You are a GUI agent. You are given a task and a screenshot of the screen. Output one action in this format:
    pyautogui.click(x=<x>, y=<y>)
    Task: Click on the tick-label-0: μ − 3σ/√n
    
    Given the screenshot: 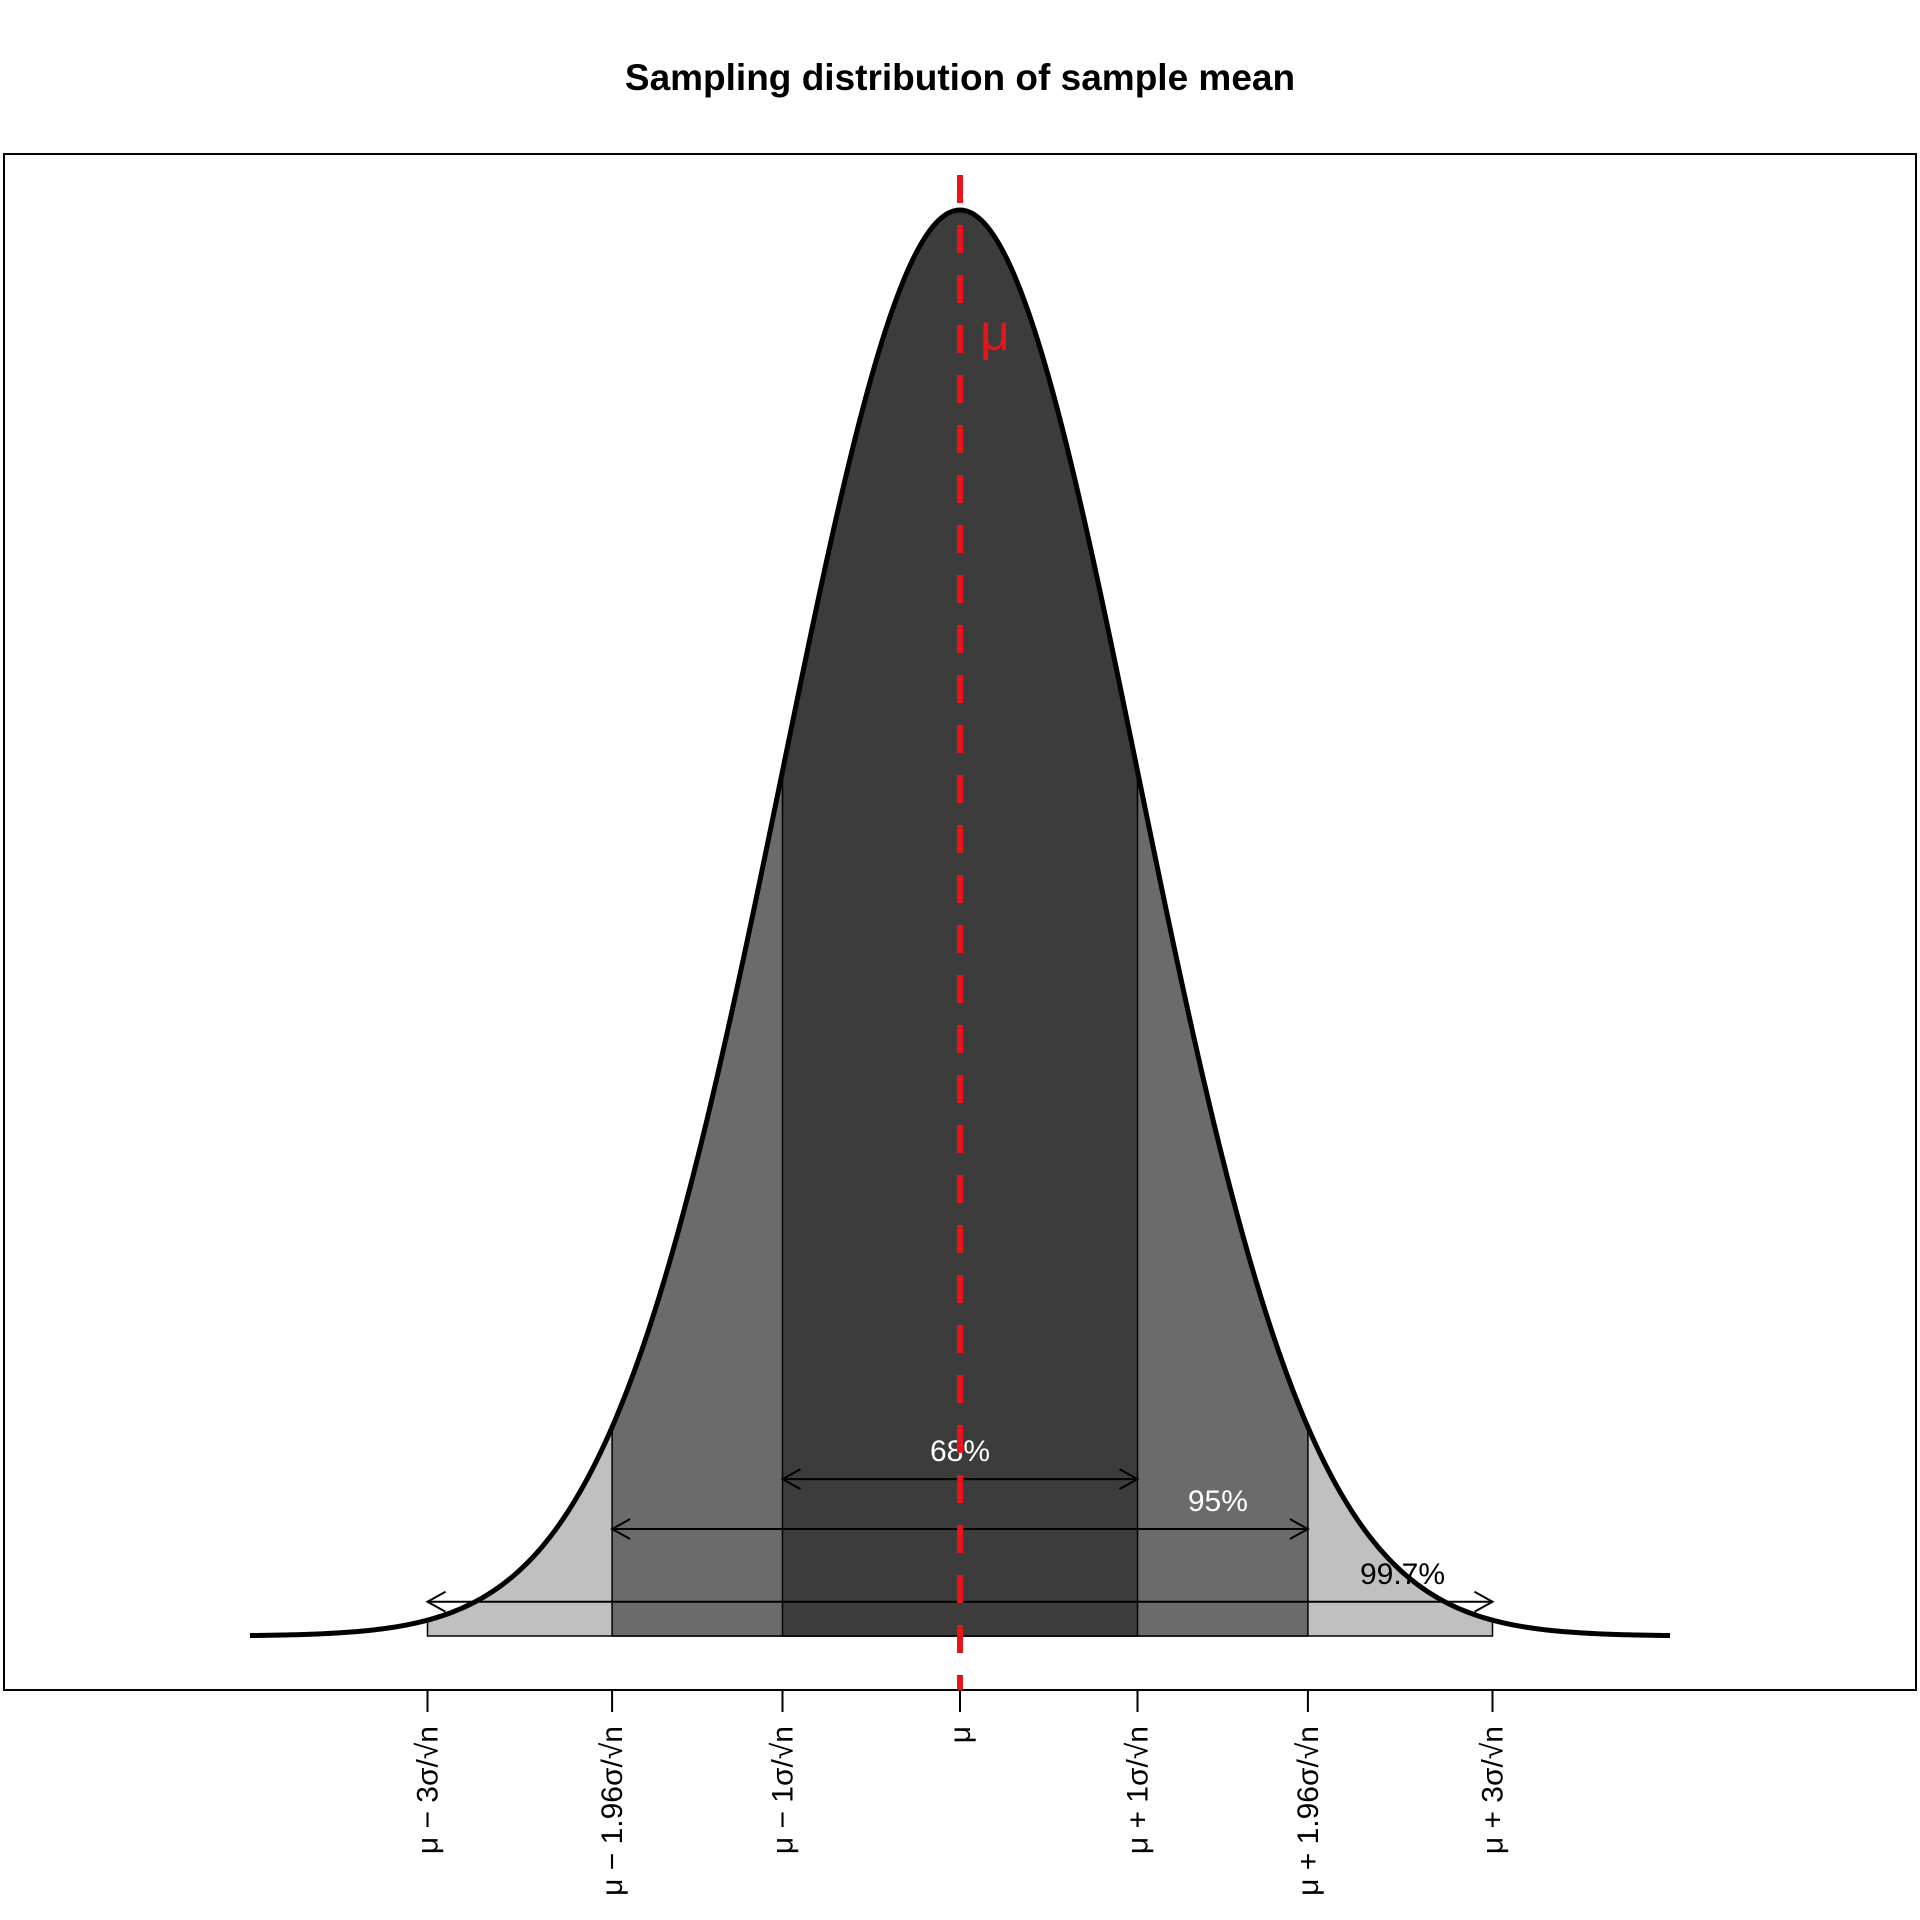 What is the action you would take?
    pyautogui.click(x=428, y=1790)
    